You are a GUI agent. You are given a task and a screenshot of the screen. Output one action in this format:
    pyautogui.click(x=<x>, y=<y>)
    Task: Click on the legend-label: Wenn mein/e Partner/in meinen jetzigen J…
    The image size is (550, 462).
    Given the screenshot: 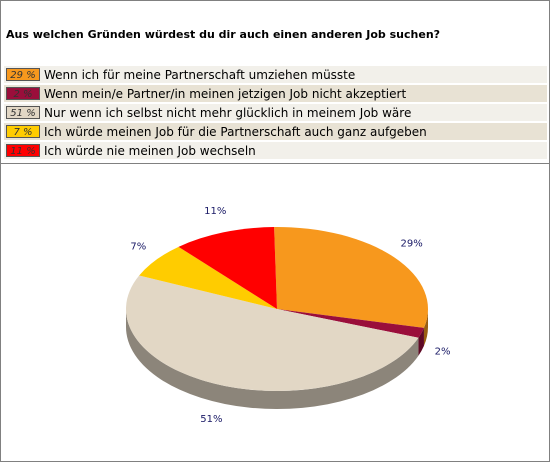 What is the action you would take?
    pyautogui.click(x=225, y=93)
    